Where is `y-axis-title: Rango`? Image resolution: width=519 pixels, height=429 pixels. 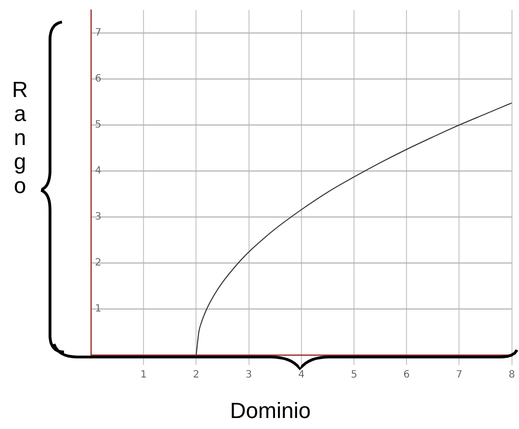 y-axis-title: Rango is located at coordinates (20, 137).